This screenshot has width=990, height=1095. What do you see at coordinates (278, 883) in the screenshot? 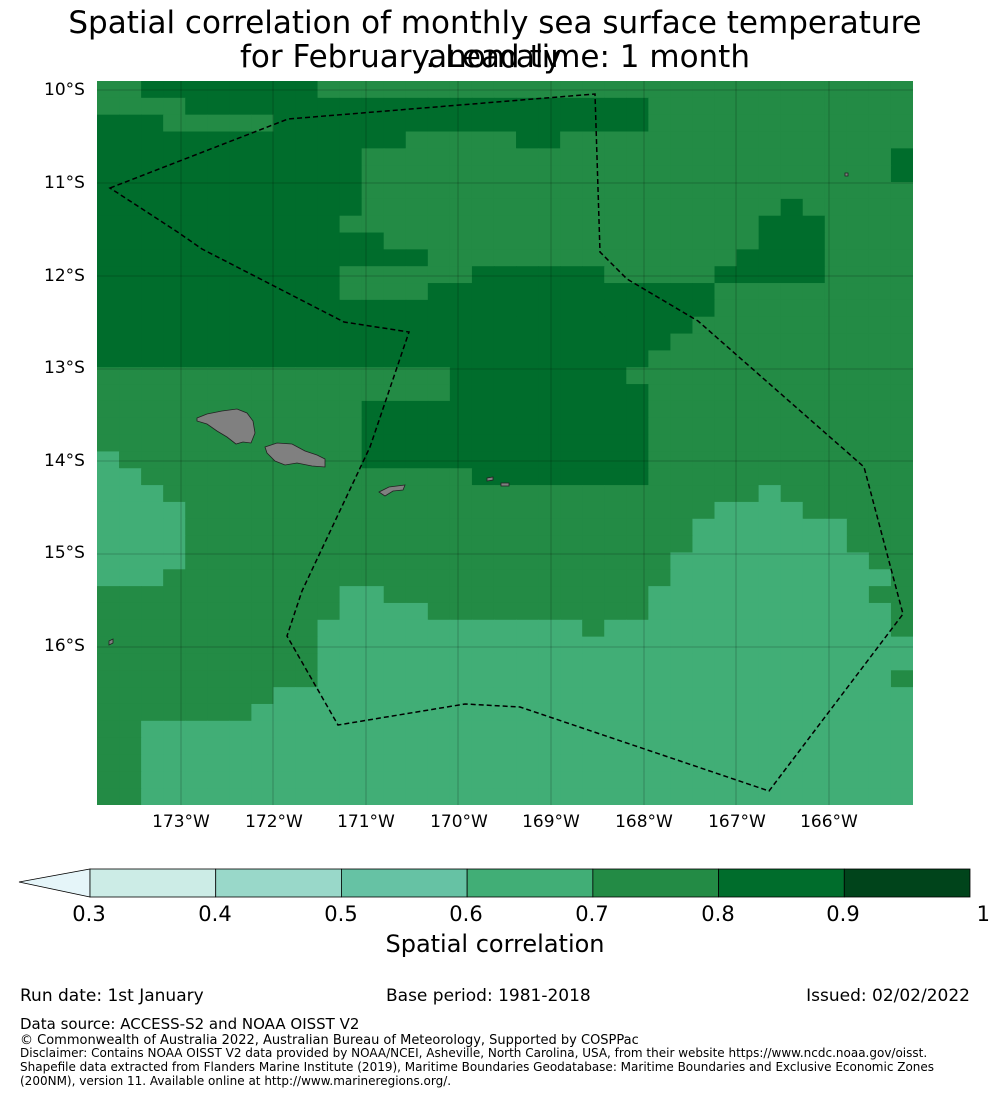
I see `colorbar-box` at bounding box center [278, 883].